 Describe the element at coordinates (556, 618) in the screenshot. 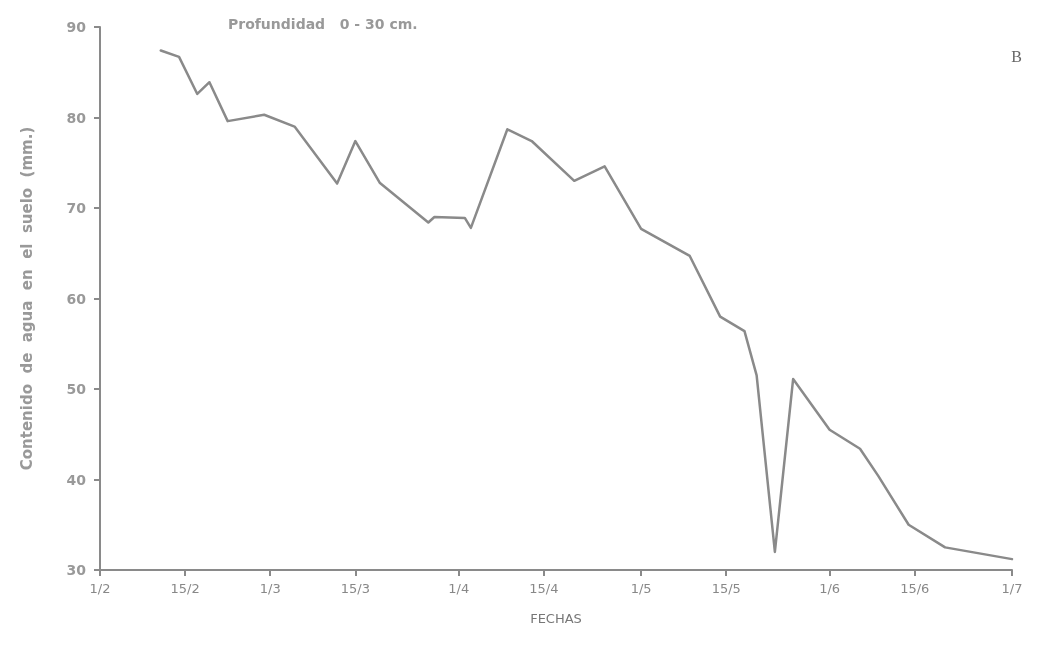

I see `x-axis-title: FECHAS` at that location.